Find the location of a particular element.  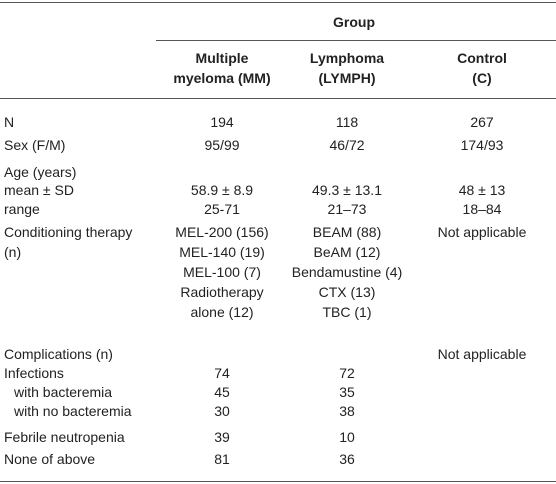

cell: 25-71 is located at coordinates (222, 209).